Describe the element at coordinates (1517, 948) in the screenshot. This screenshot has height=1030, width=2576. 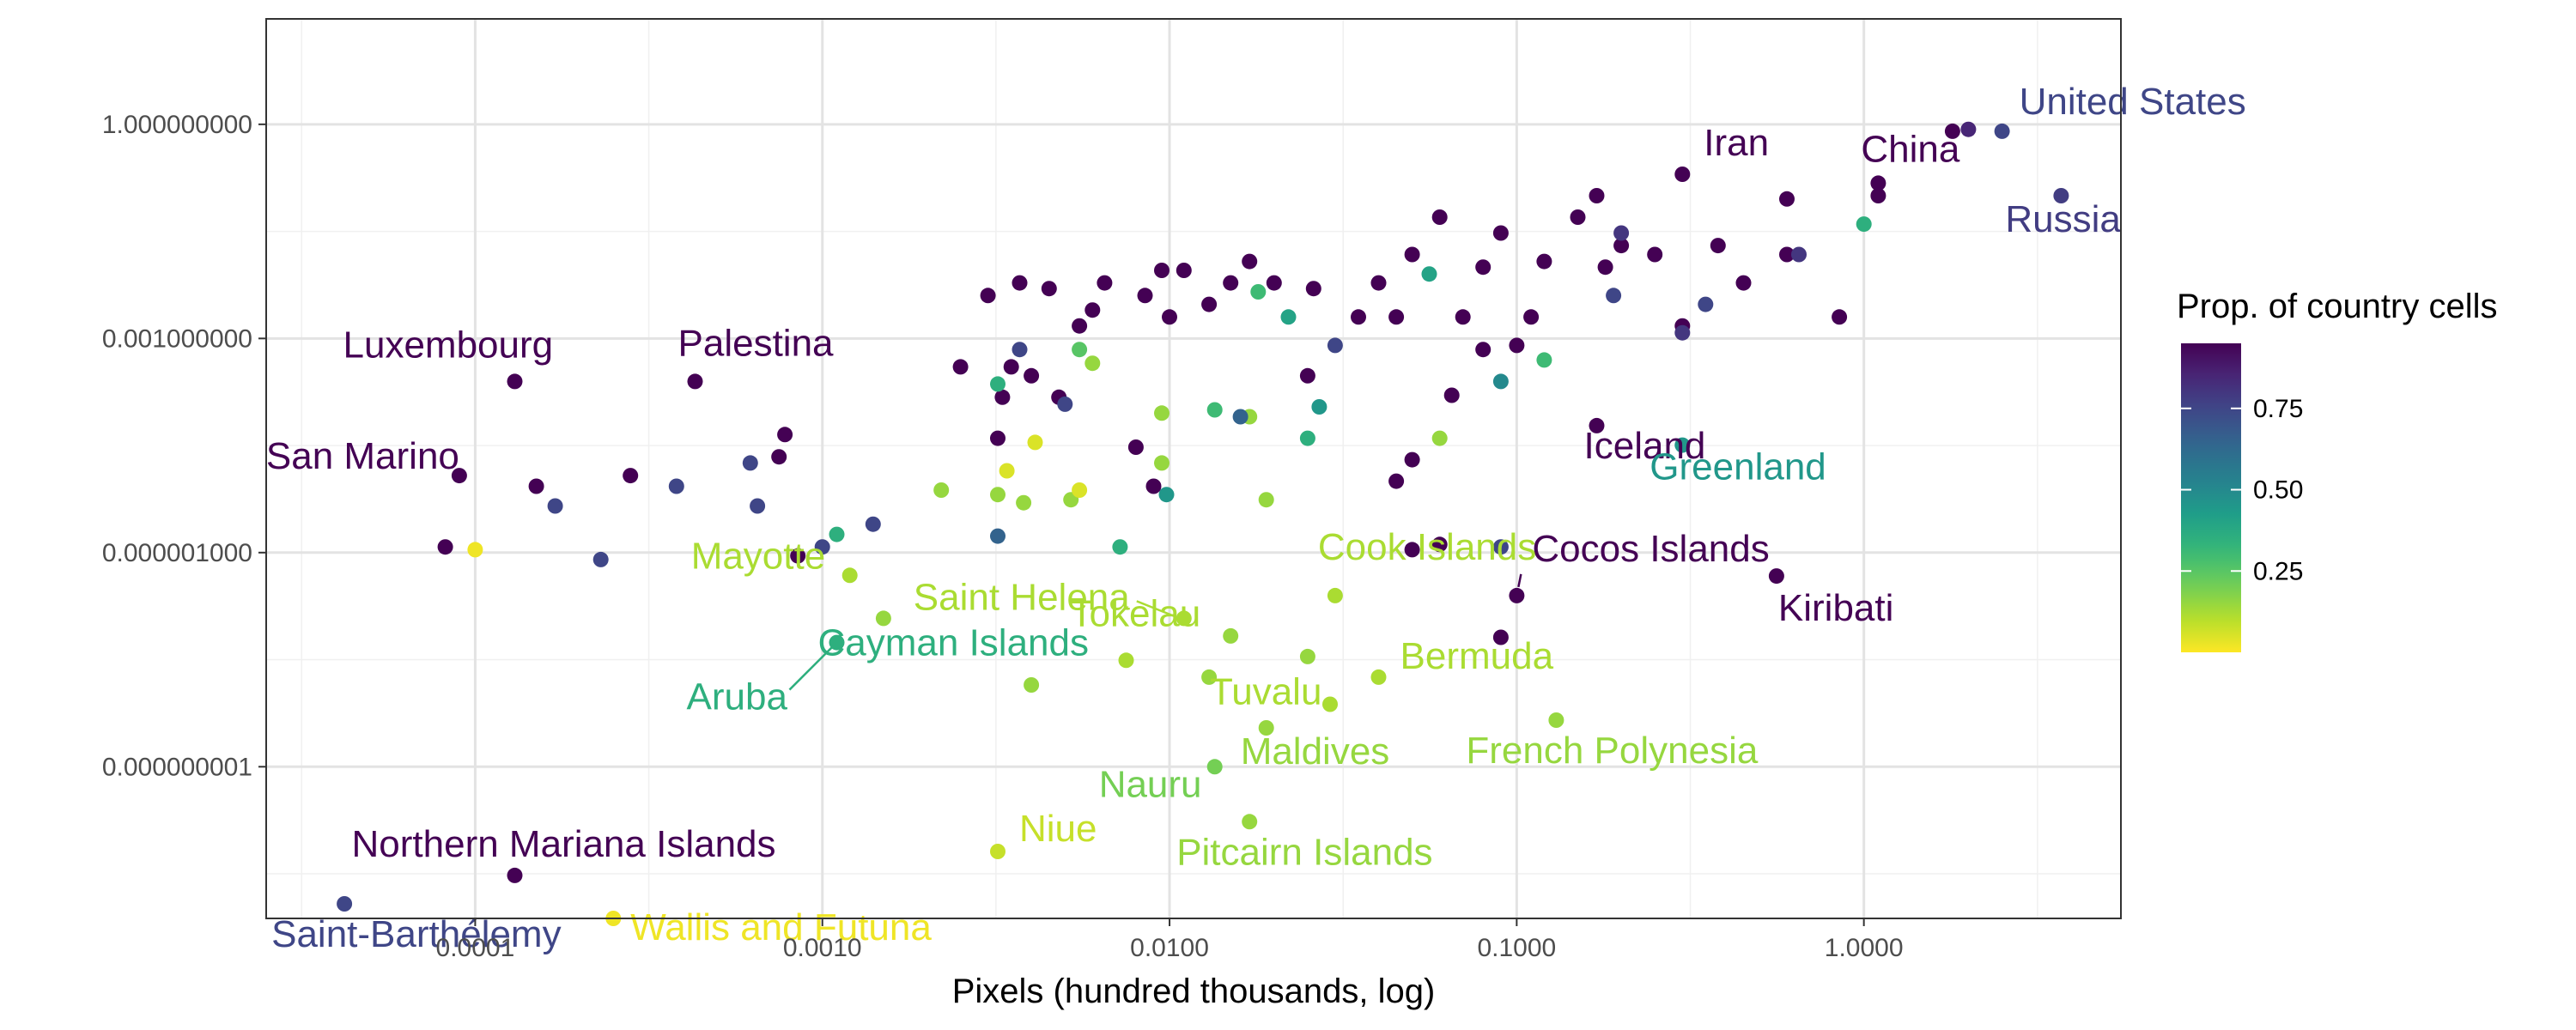
I see `x-tick-label: 0.1000` at that location.